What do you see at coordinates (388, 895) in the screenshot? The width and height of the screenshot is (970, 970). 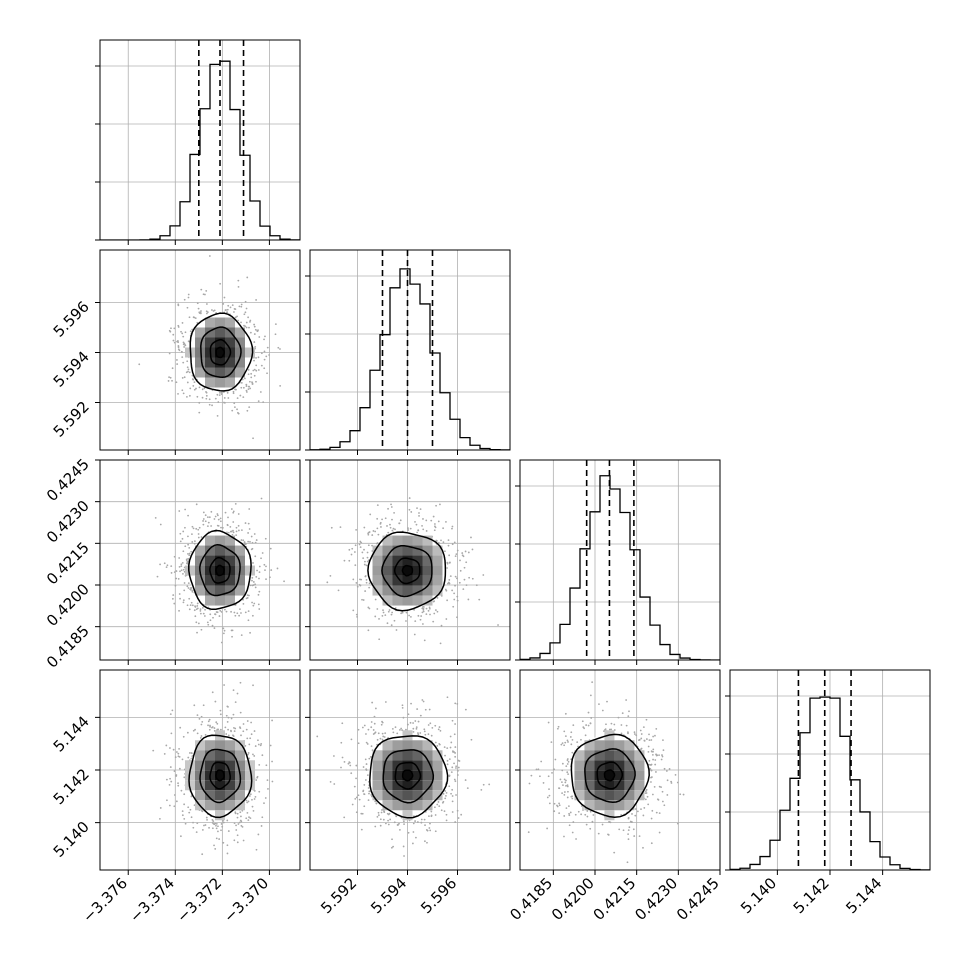 I see `x-tick-label: 5.594` at bounding box center [388, 895].